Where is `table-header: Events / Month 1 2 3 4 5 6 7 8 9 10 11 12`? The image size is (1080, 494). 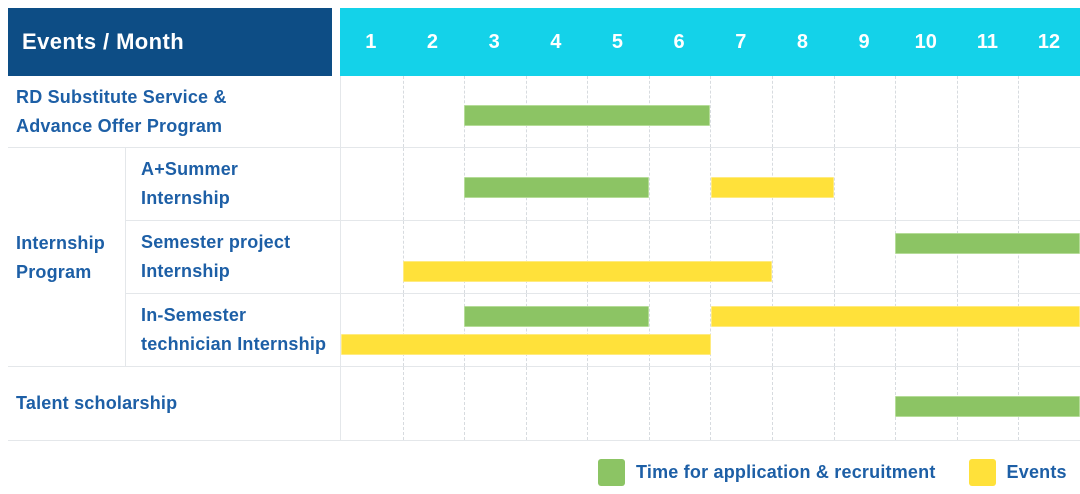
table-header: Events / Month 1 2 3 4 5 6 7 8 9 10 11 12 is located at coordinates (544, 42).